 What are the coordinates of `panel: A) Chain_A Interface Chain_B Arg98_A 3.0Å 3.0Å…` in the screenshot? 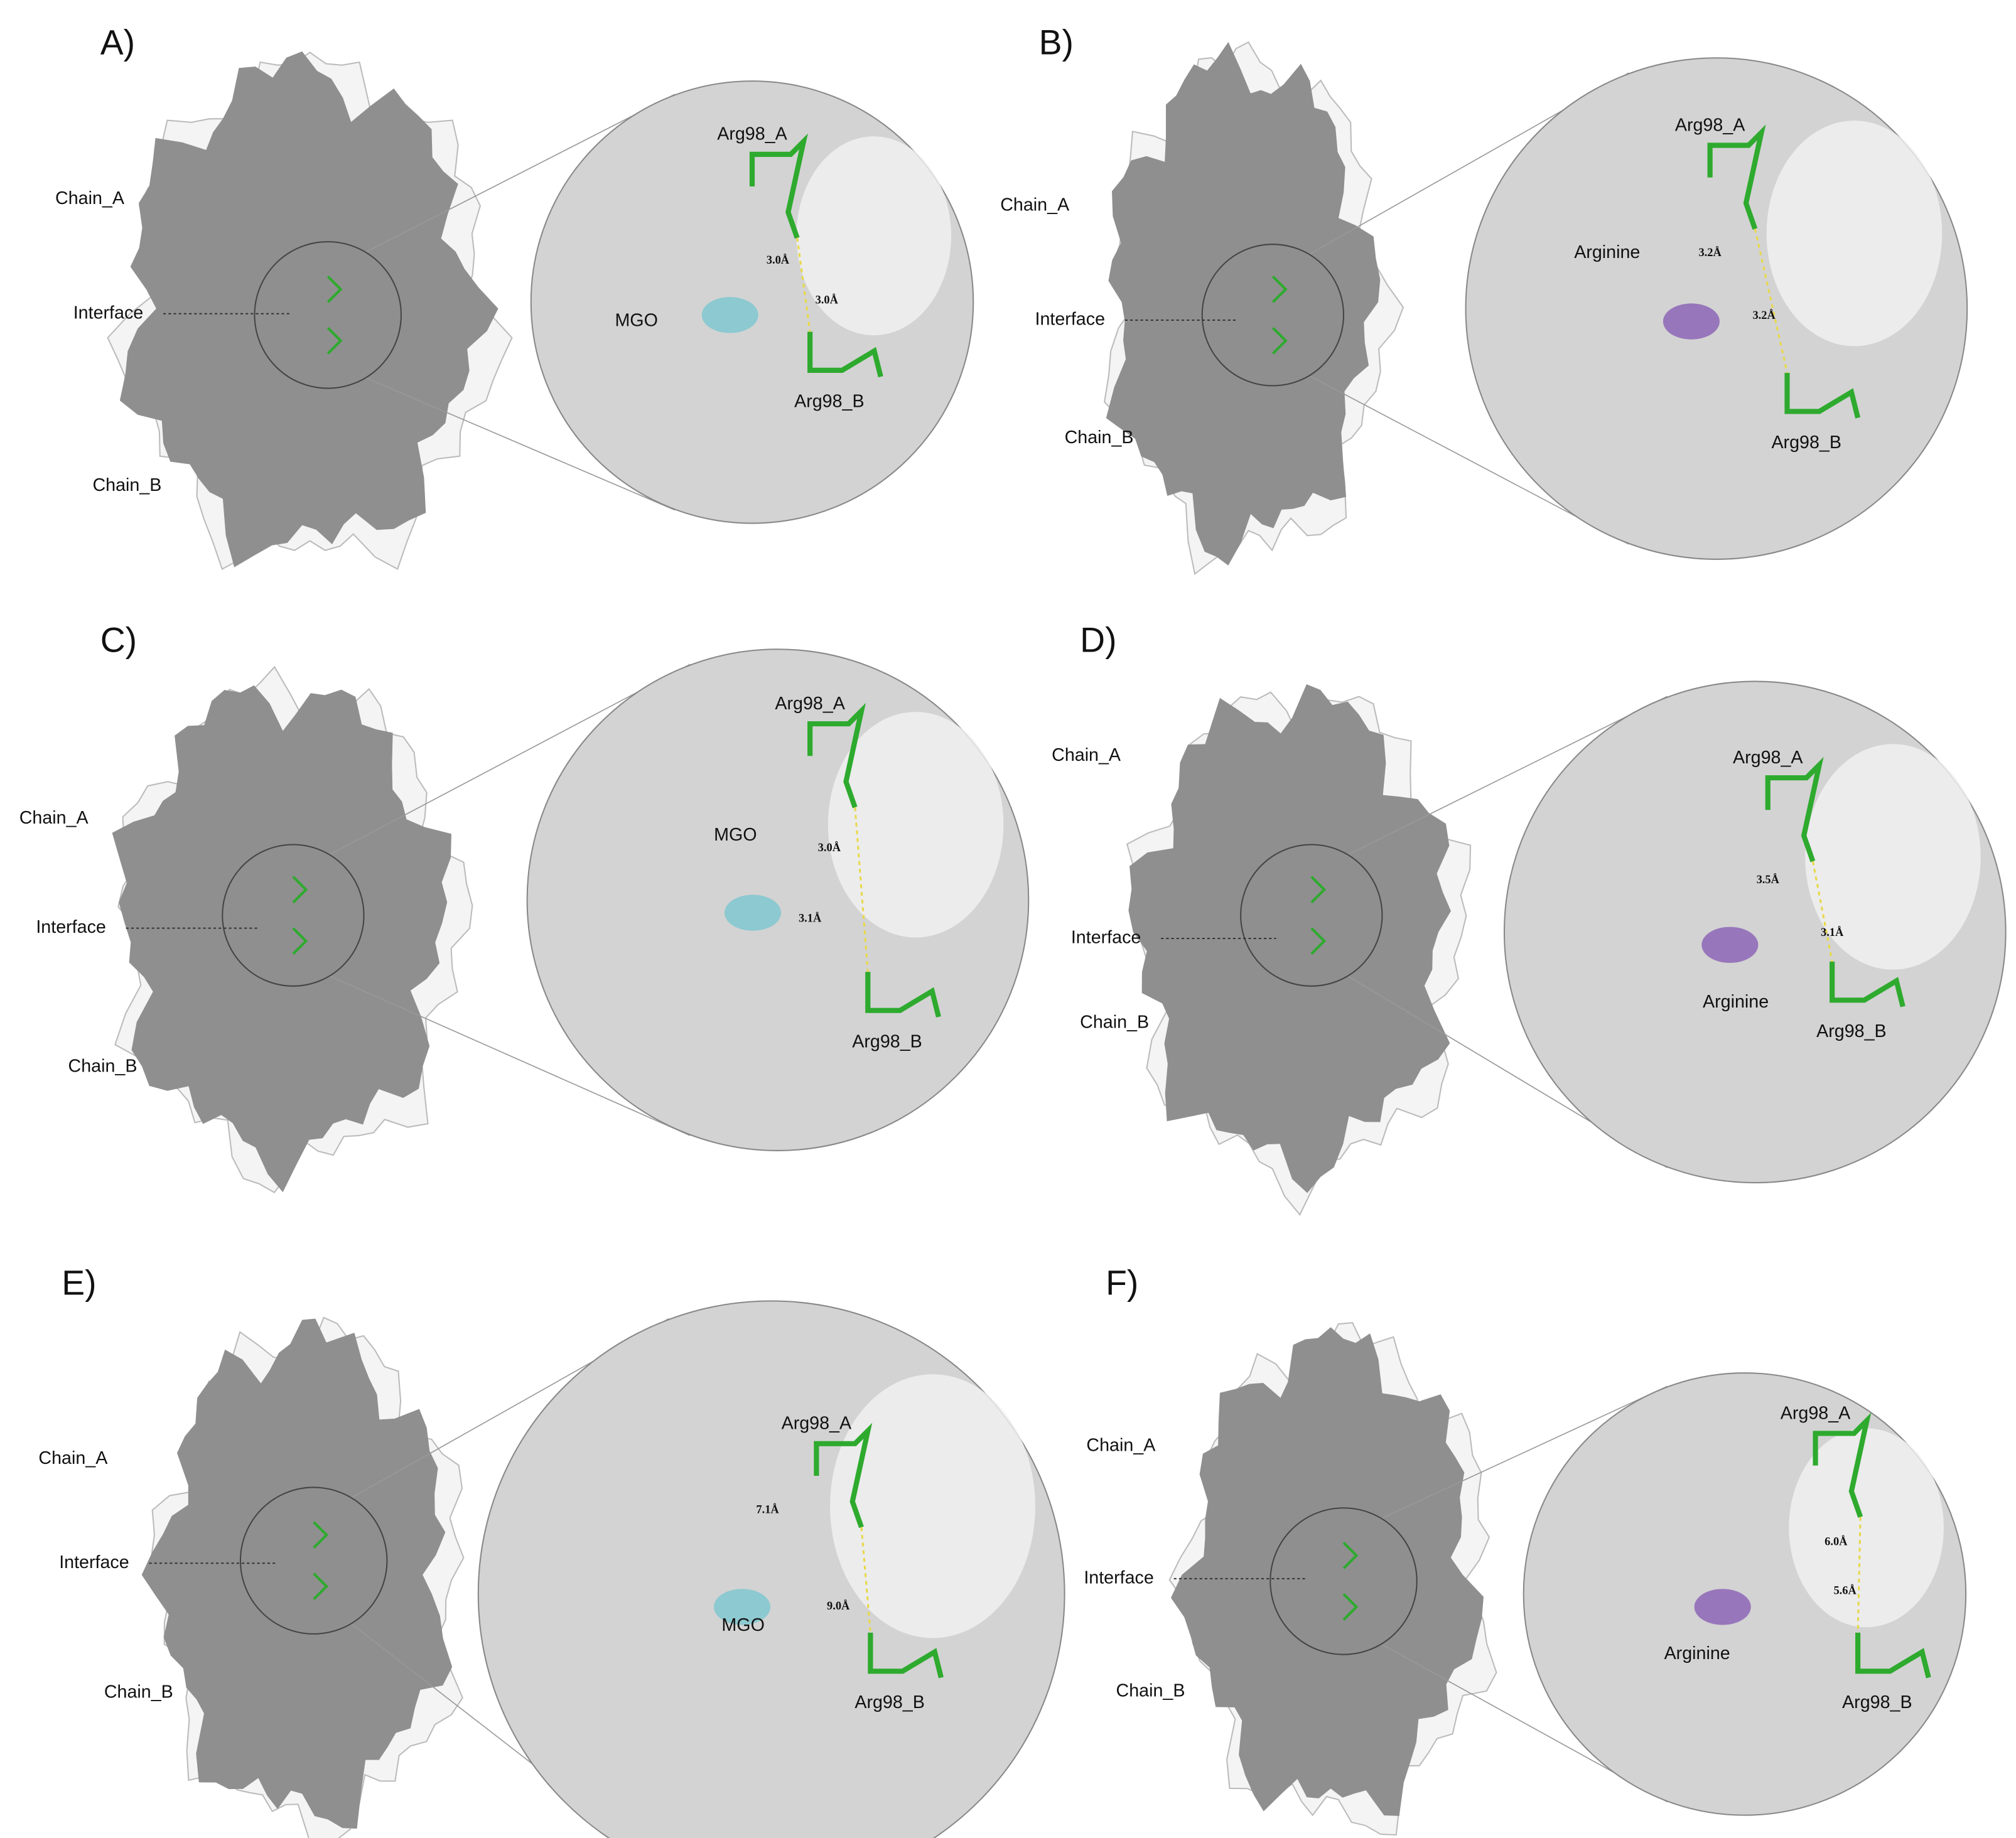 It's located at (514, 296).